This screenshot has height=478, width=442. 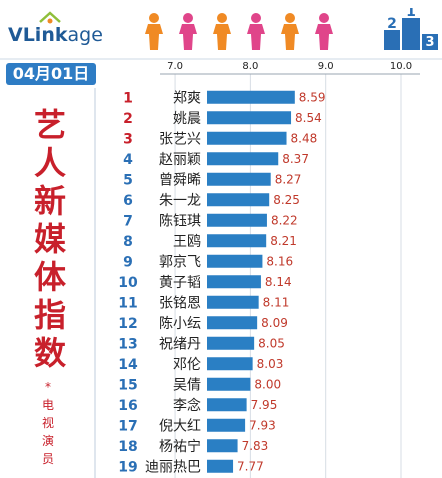 I want to click on value-label: 8.37, so click(x=295, y=159).